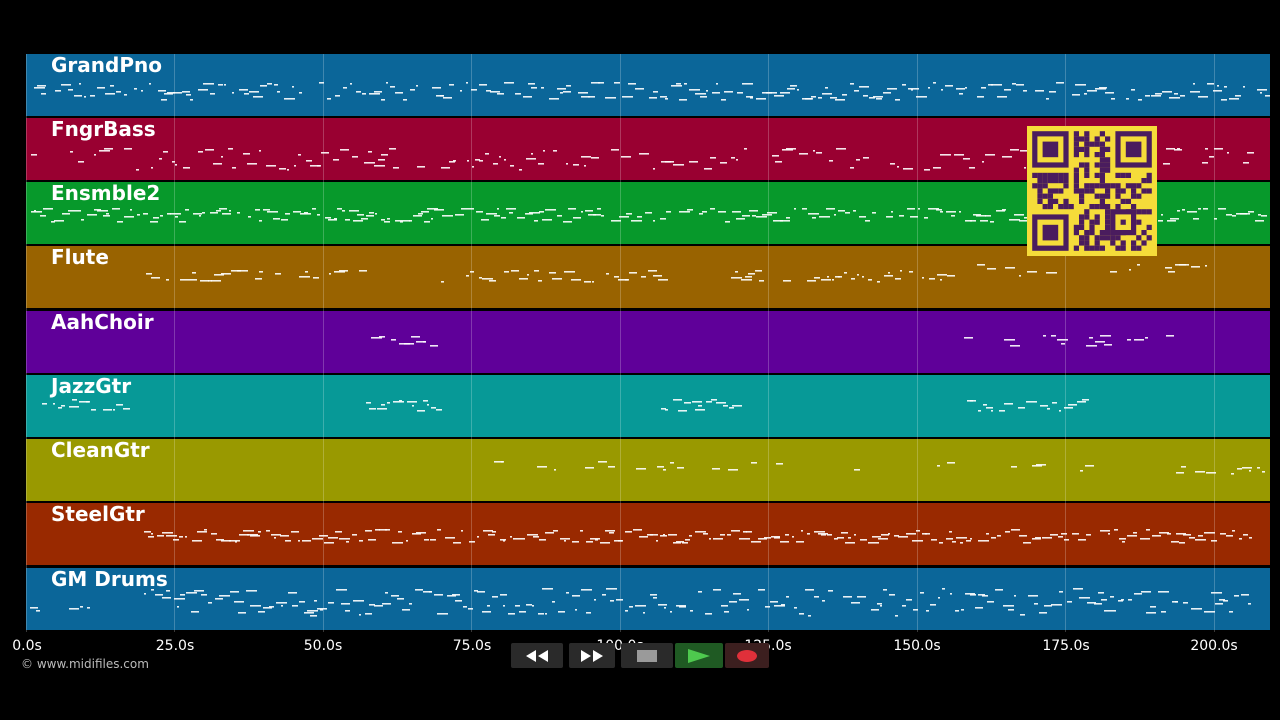  Describe the element at coordinates (648, 599) in the screenshot. I see `track-lane: GM Drums` at that location.